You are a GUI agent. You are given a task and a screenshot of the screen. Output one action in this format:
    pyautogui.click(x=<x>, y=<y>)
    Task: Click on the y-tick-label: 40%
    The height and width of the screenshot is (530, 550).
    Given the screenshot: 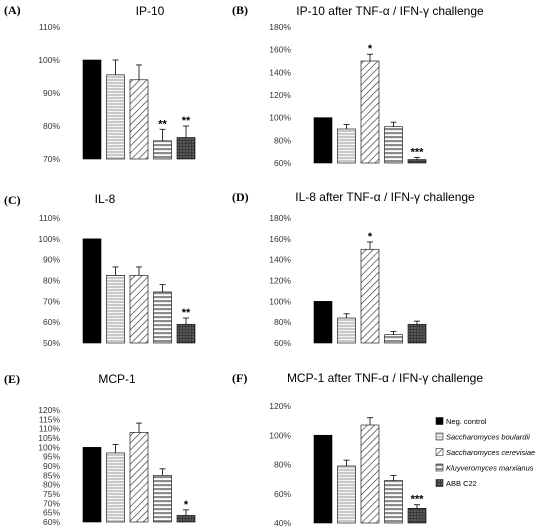 What is the action you would take?
    pyautogui.click(x=282, y=523)
    